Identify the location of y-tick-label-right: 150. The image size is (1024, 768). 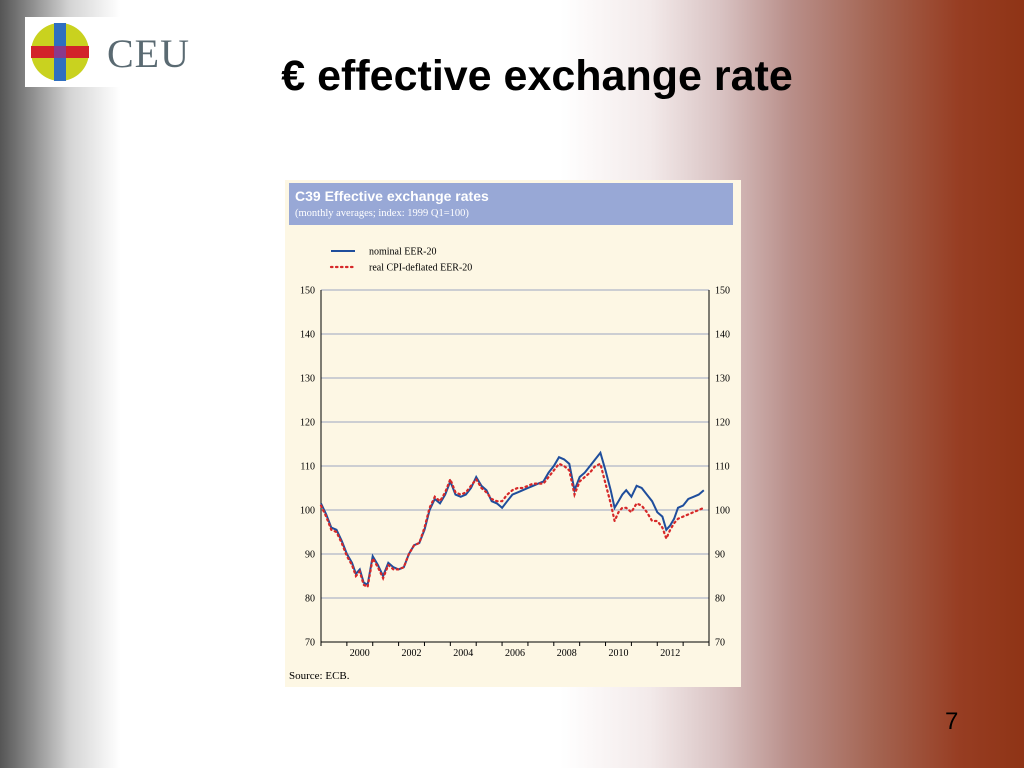
(722, 291).